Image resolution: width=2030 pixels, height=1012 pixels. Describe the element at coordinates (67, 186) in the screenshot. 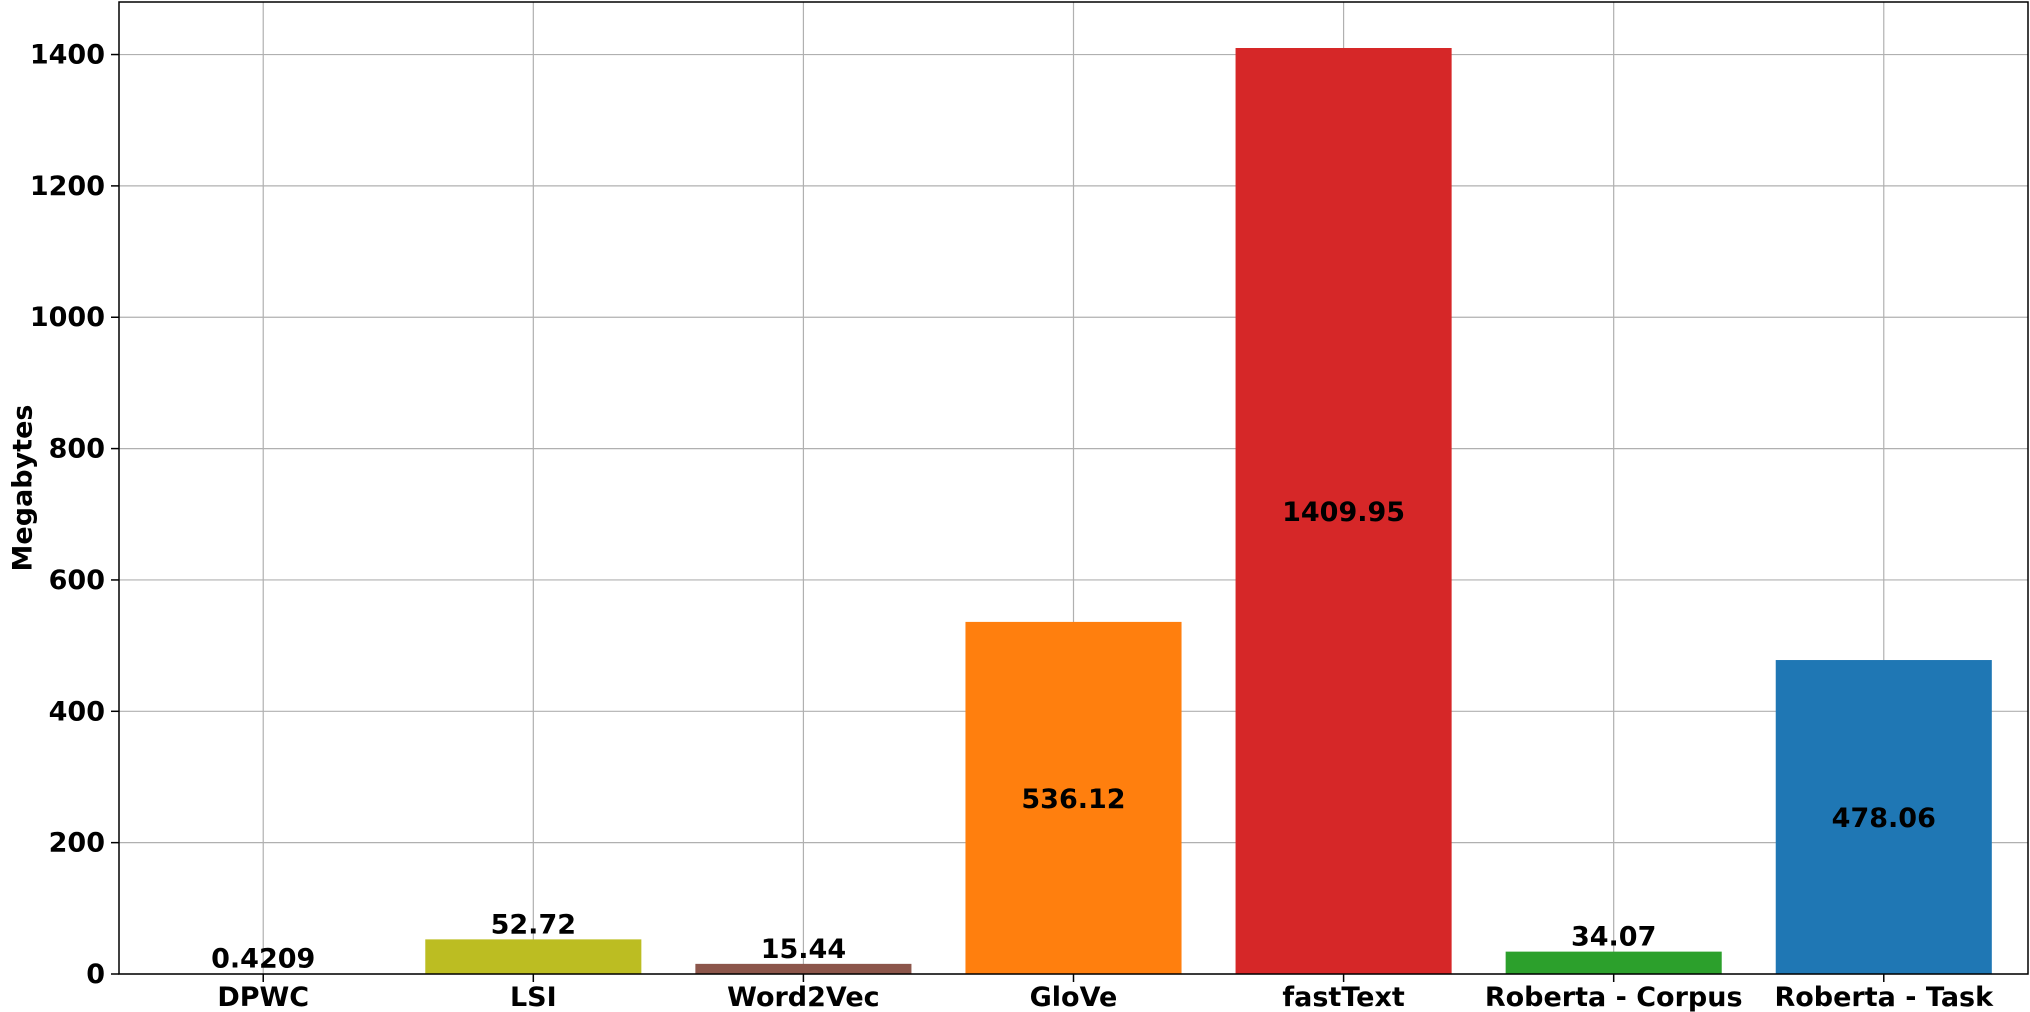

I see `y-tick-label: 1200` at that location.